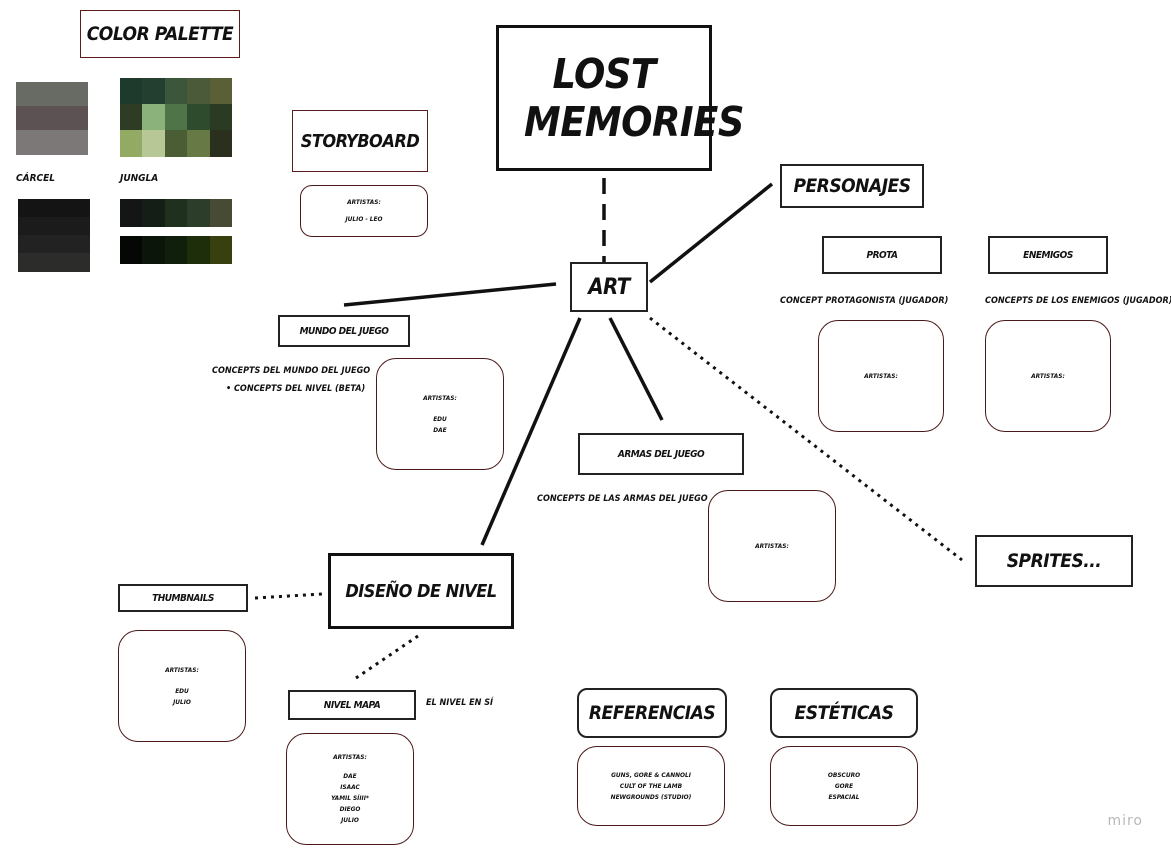 Image resolution: width=1171 pixels, height=853 pixels. What do you see at coordinates (460, 703) in the screenshot?
I see `nivel-mapa-note: EL NIVEL EN SÍ` at bounding box center [460, 703].